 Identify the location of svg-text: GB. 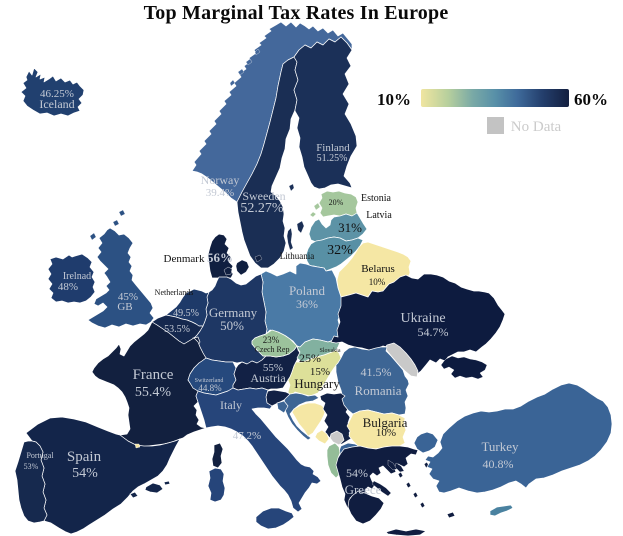
(124, 307).